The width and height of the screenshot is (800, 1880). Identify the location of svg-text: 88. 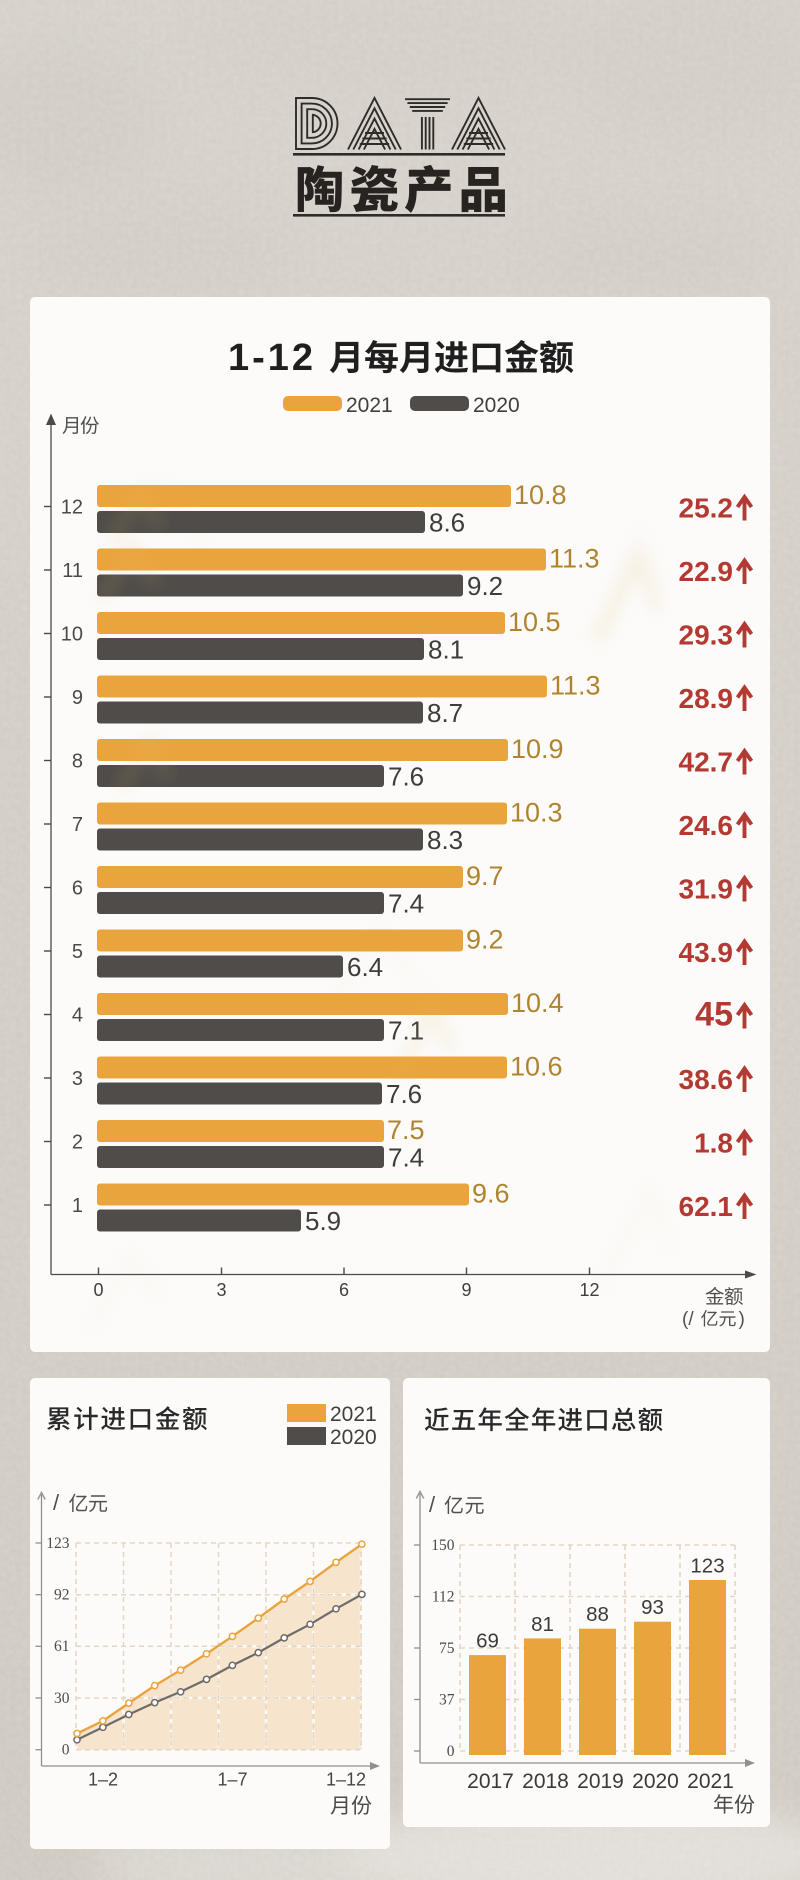
(597, 1614).